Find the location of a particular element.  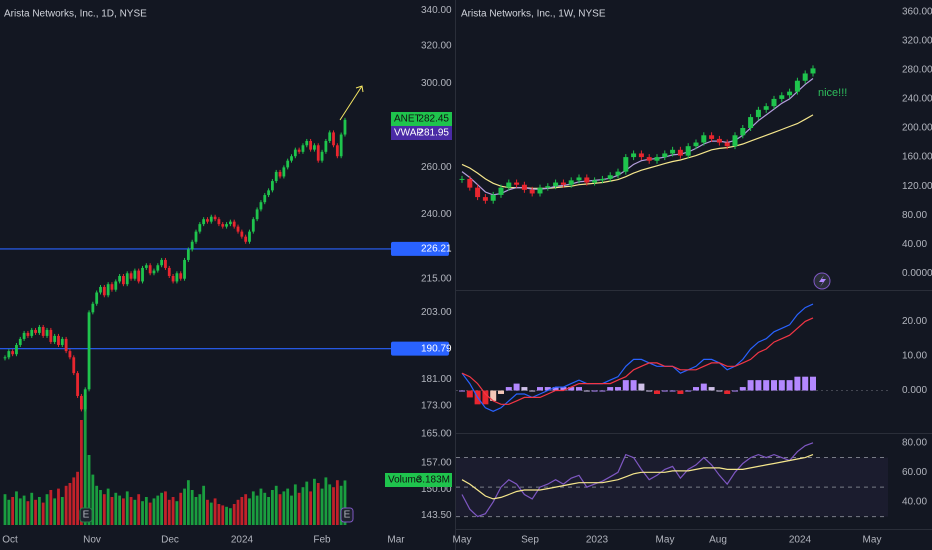

x-tick-label: May is located at coordinates (462, 540).